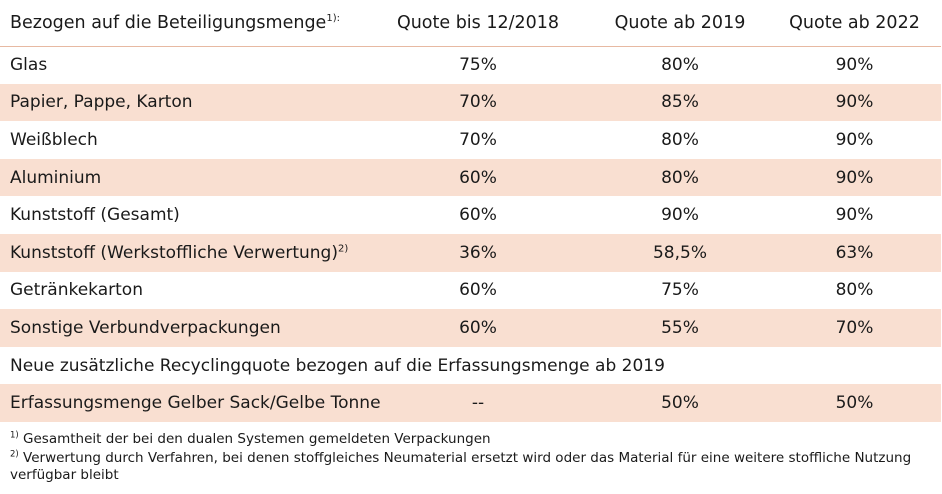 This screenshot has width=942, height=494. What do you see at coordinates (333, 19) in the screenshot?
I see `header-footnote-mark: 1):` at bounding box center [333, 19].